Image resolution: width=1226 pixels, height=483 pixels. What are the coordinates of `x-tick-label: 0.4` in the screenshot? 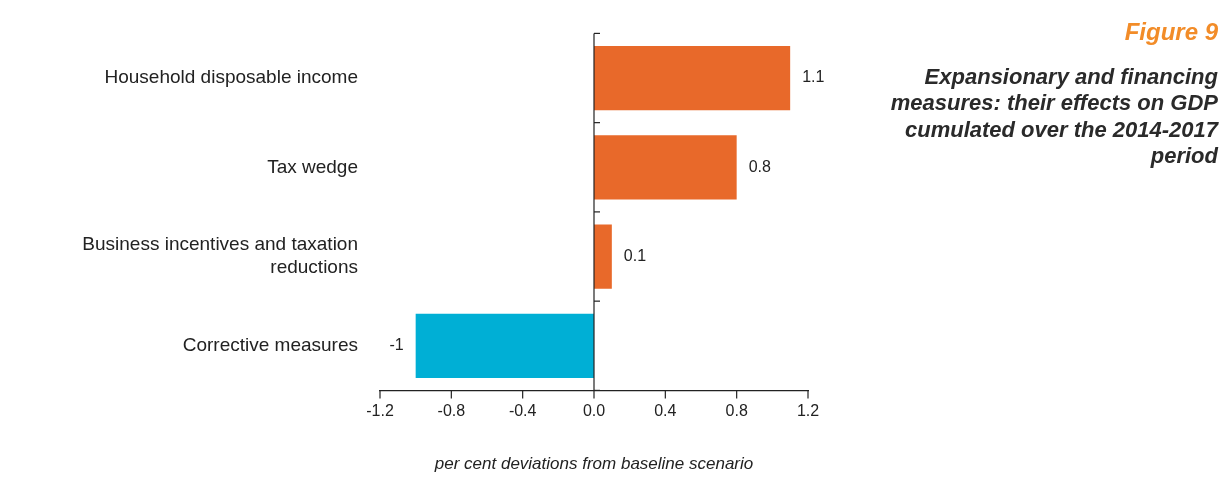 It's located at (665, 411).